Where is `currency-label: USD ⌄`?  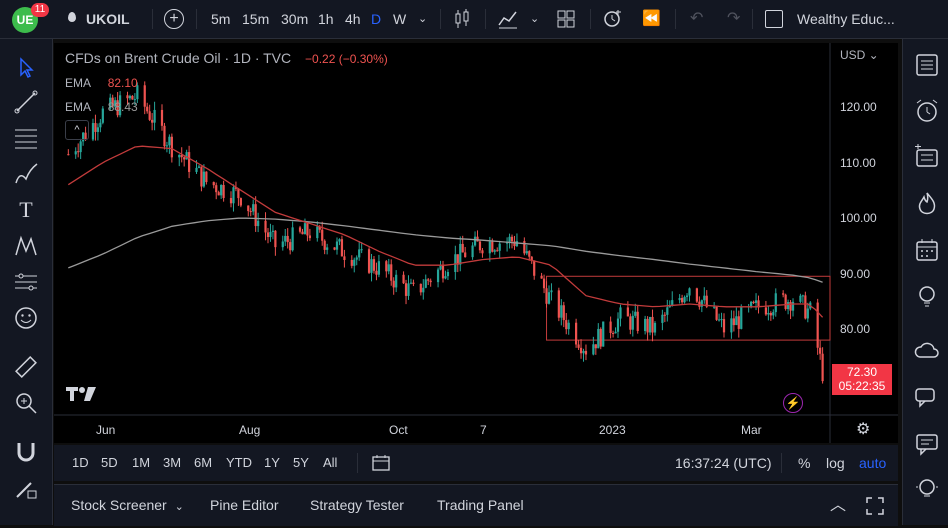
currency-label: USD ⌄ is located at coordinates (859, 55).